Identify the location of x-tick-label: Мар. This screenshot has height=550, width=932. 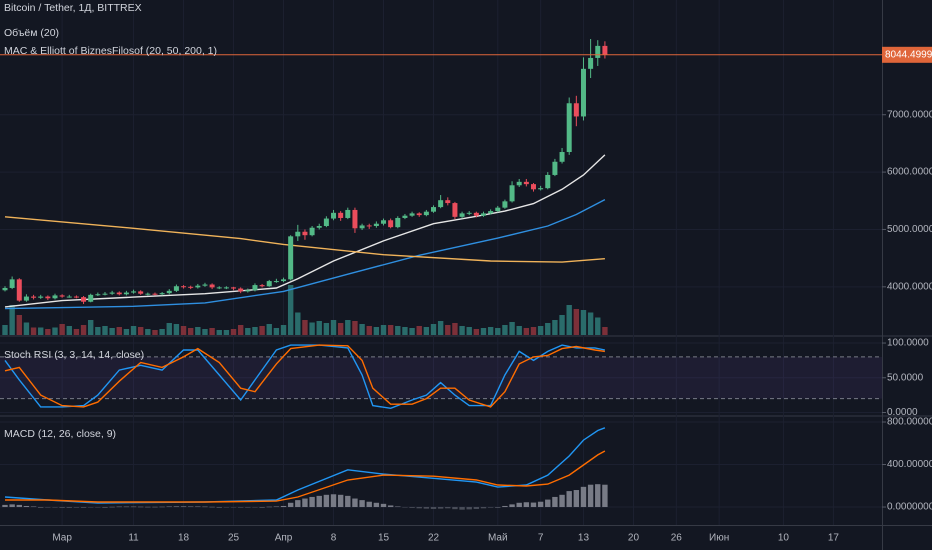
(62, 538).